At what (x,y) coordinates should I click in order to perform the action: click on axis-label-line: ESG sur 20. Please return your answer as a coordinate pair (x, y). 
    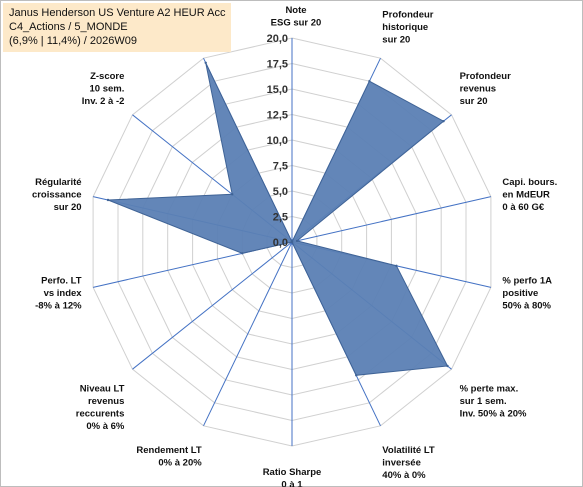
    Looking at the image, I should click on (296, 23).